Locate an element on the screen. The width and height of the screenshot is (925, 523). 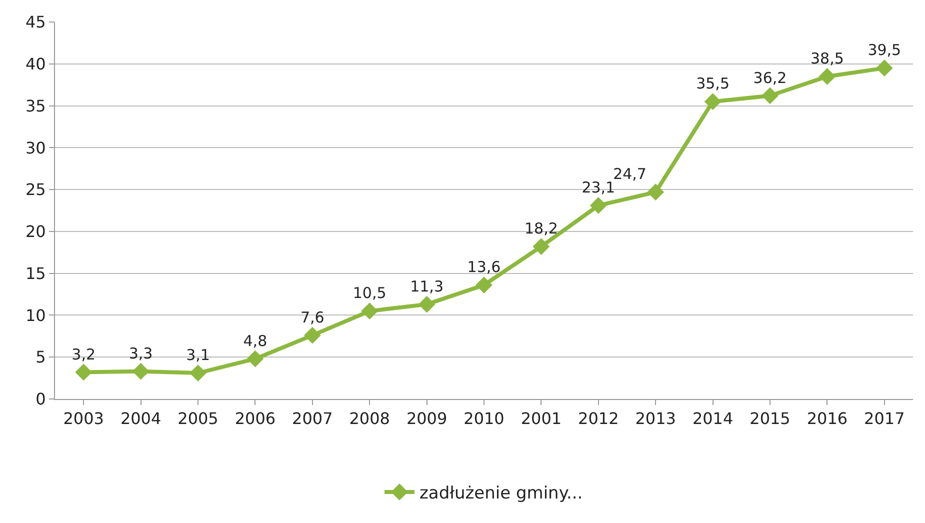
x-tick-label: 2003 is located at coordinates (83, 418).